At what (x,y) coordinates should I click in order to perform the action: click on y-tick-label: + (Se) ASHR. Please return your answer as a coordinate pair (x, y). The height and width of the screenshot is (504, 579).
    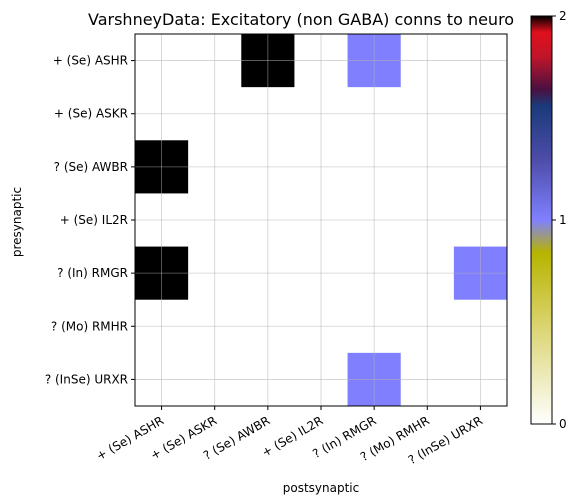
    Looking at the image, I should click on (90, 61).